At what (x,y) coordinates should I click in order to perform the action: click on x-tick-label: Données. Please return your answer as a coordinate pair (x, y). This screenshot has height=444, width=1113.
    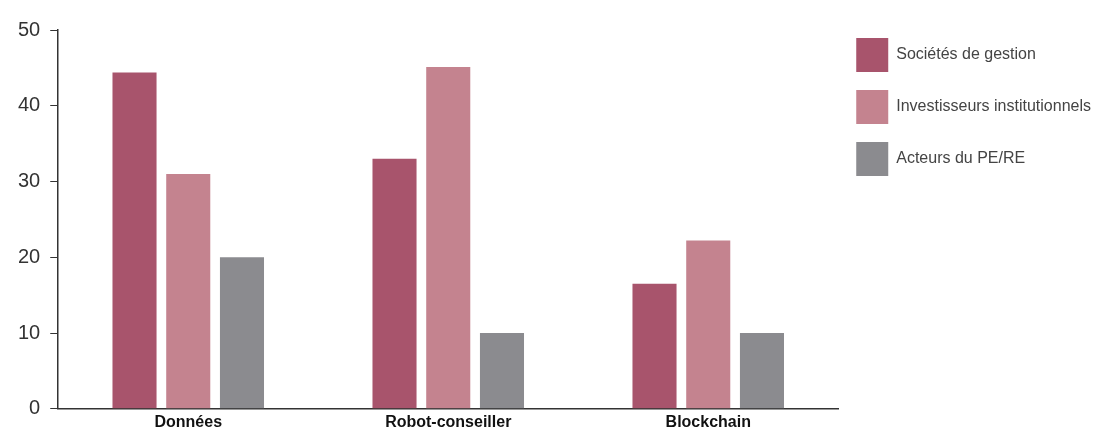
    Looking at the image, I should click on (188, 421).